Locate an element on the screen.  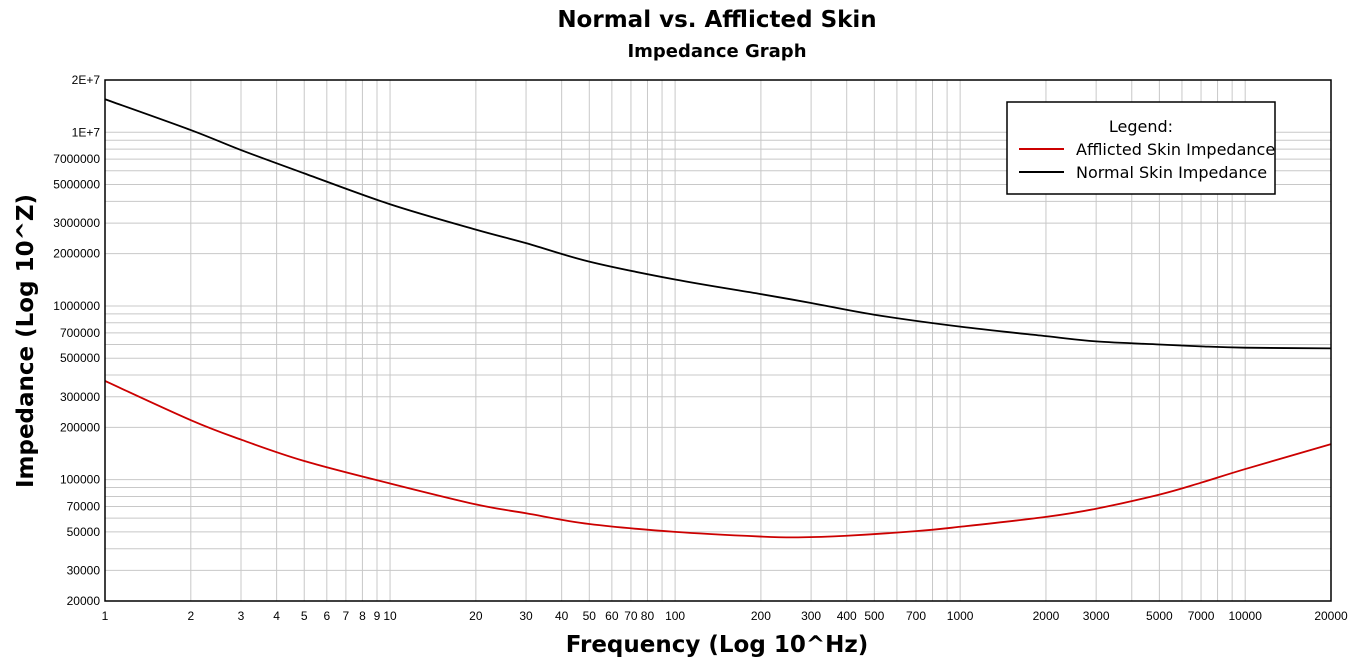
x-tick-label: 80 is located at coordinates (648, 616).